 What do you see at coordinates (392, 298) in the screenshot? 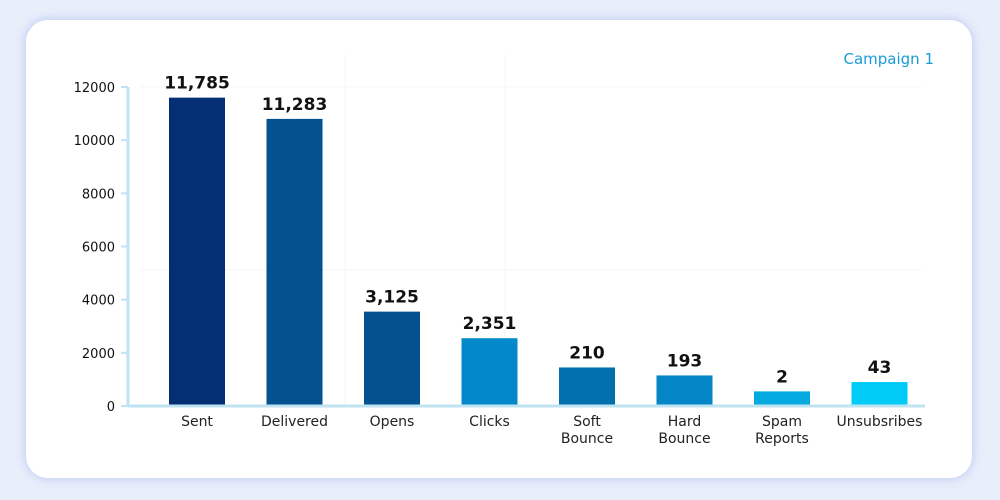
I see `data-label-2: 3,125` at bounding box center [392, 298].